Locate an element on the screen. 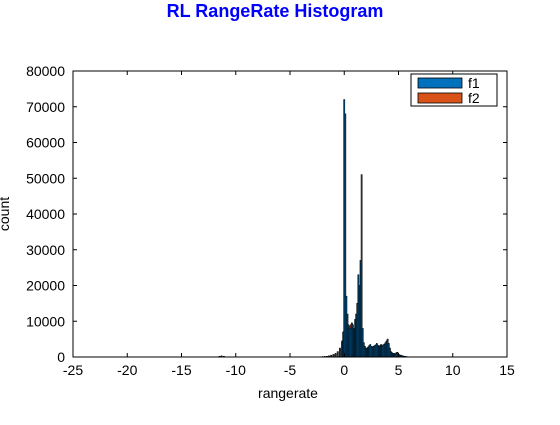  x-tick-label: -25 is located at coordinates (73, 370).